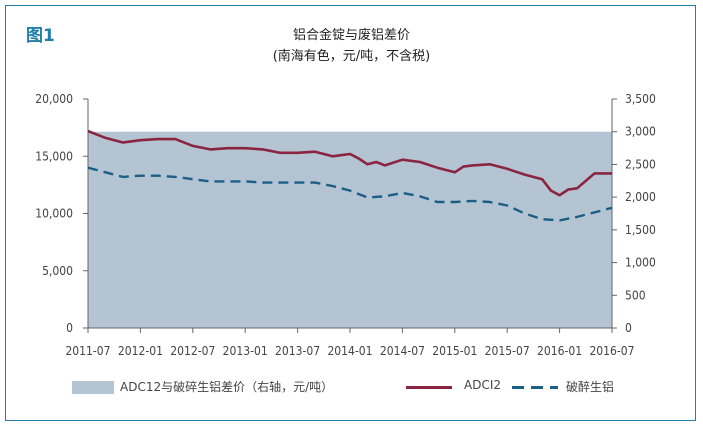 This screenshot has height=428, width=703. What do you see at coordinates (590, 387) in the screenshot?
I see `legend-label-scrap: 破醉生铝` at bounding box center [590, 387].